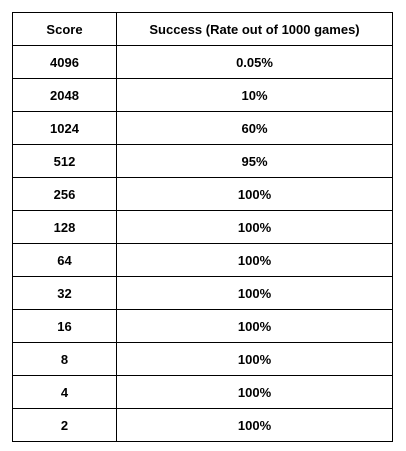 The image size is (406, 451). Describe the element at coordinates (254, 95) in the screenshot. I see `success-cell: 10%` at that location.